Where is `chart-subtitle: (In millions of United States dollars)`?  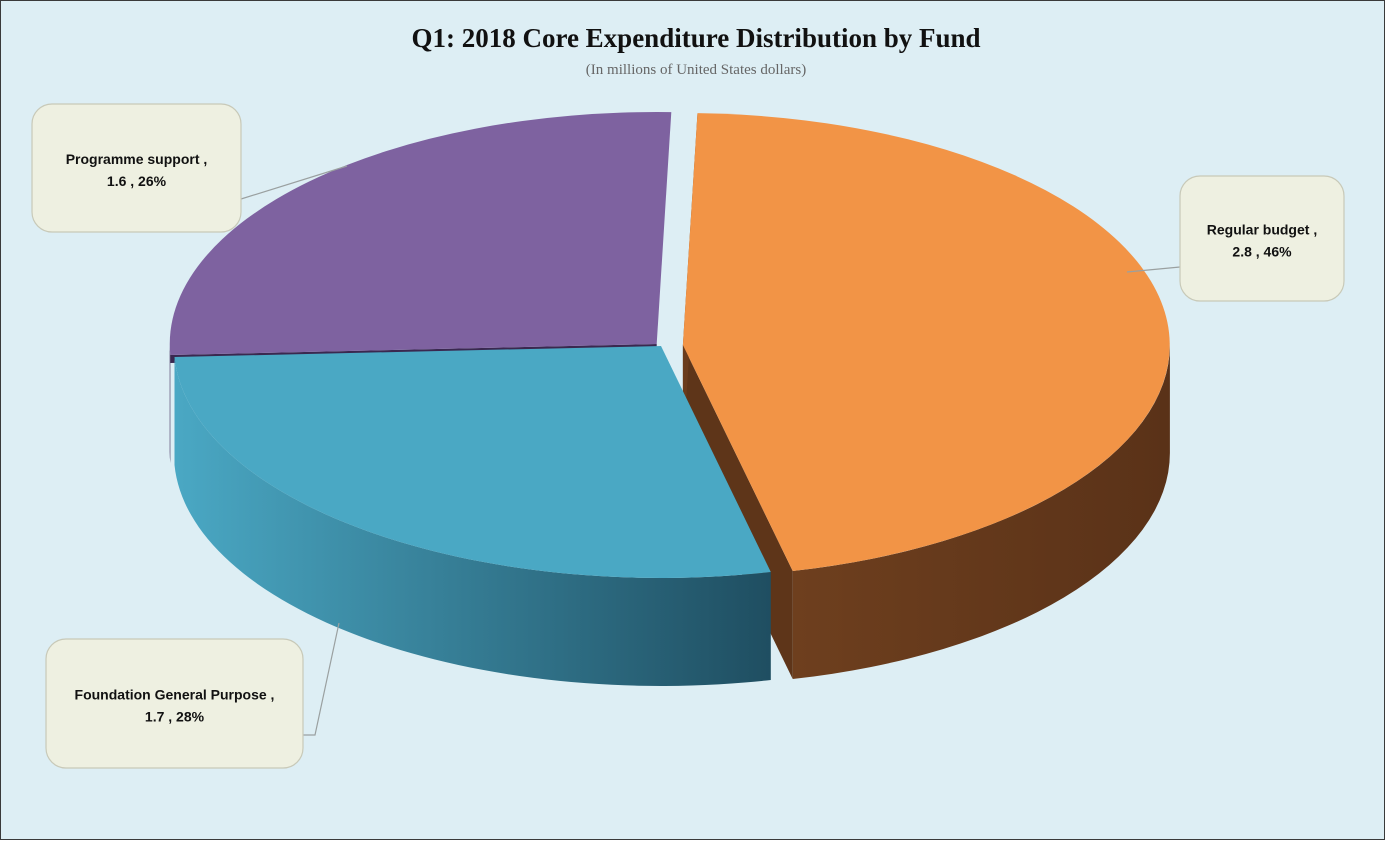 chart-subtitle: (In millions of United States dollars) is located at coordinates (696, 70).